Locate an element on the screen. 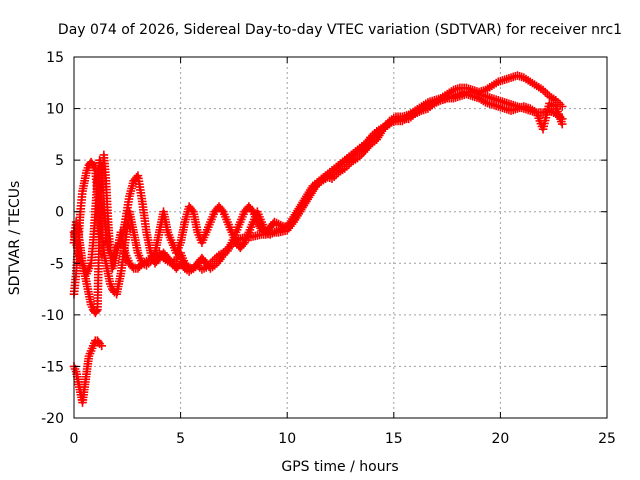 The image size is (640, 480). x-tick-label: 25 is located at coordinates (607, 439).